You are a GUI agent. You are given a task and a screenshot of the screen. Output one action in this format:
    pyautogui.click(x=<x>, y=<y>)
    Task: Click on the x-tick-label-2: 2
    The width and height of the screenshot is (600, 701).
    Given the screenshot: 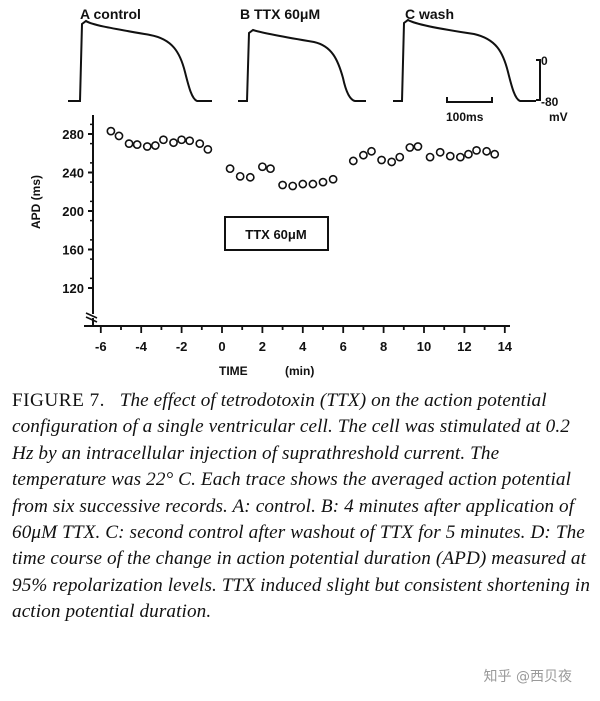 What is the action you would take?
    pyautogui.click(x=262, y=346)
    